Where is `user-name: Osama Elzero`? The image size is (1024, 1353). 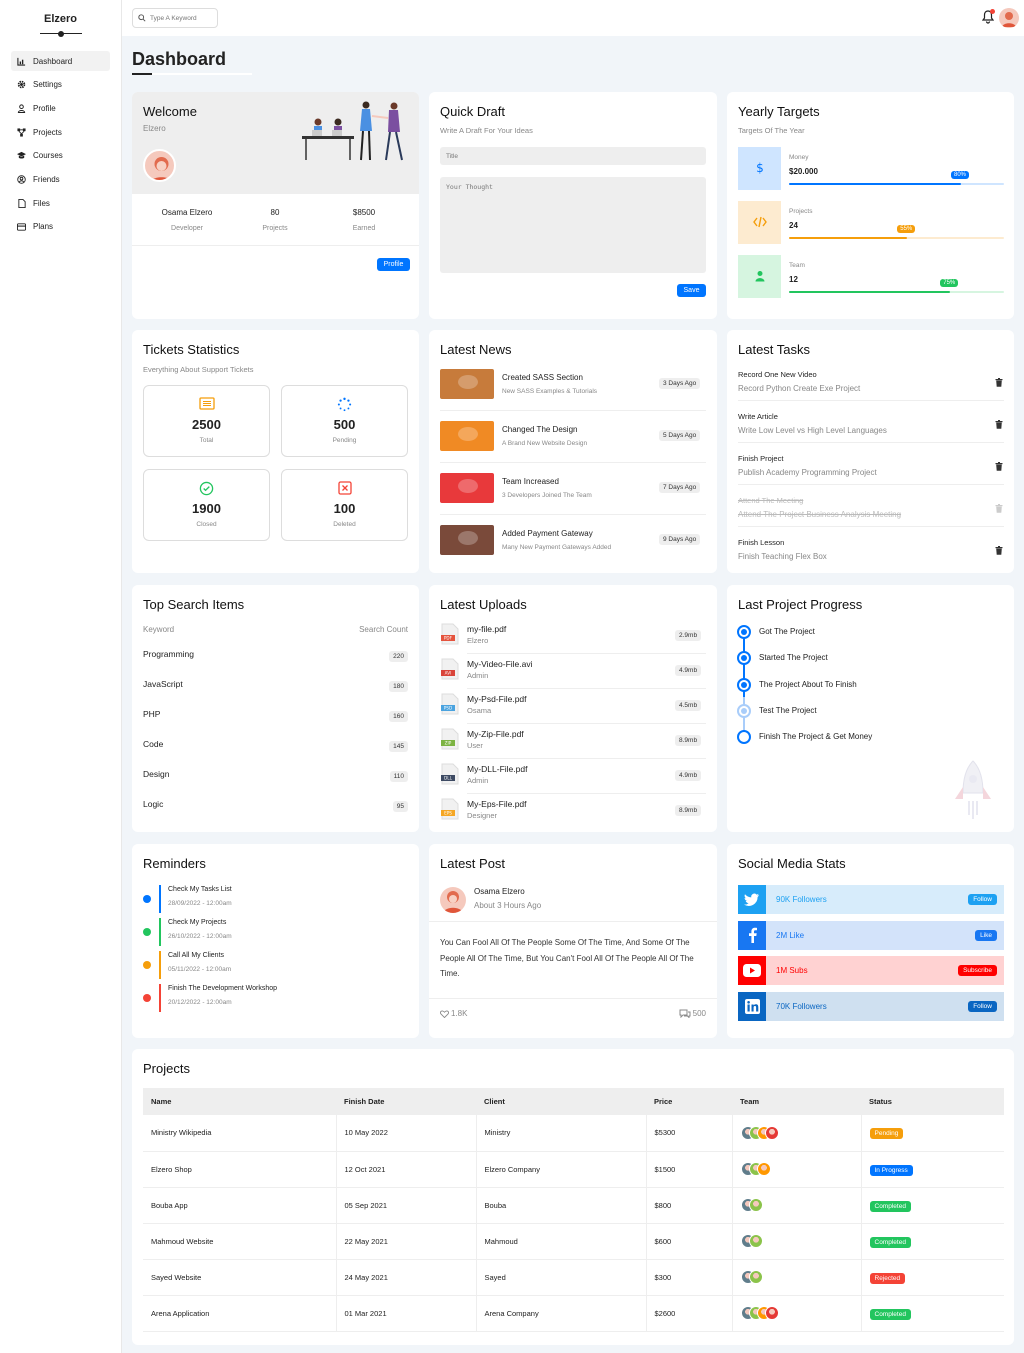 user-name: Osama Elzero is located at coordinates (187, 212).